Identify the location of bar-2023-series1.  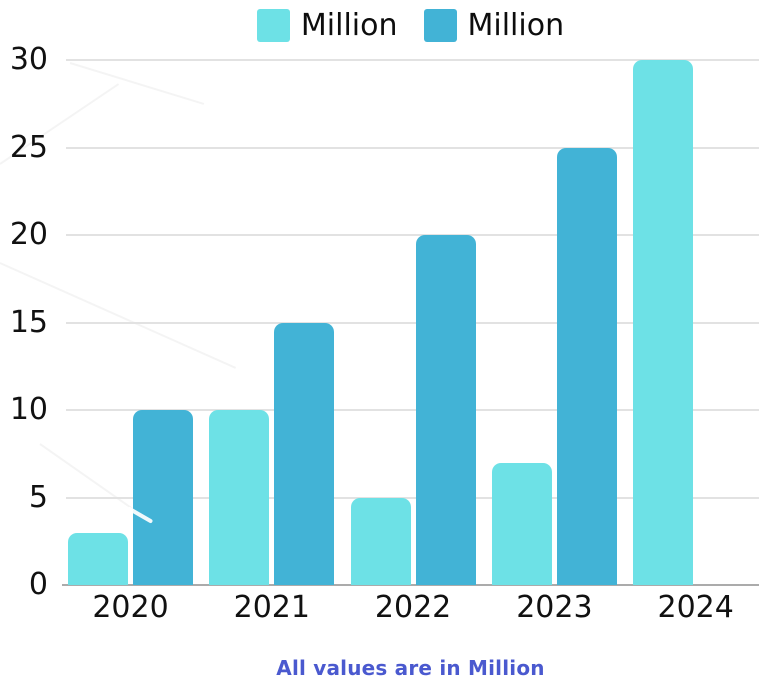
(521, 523).